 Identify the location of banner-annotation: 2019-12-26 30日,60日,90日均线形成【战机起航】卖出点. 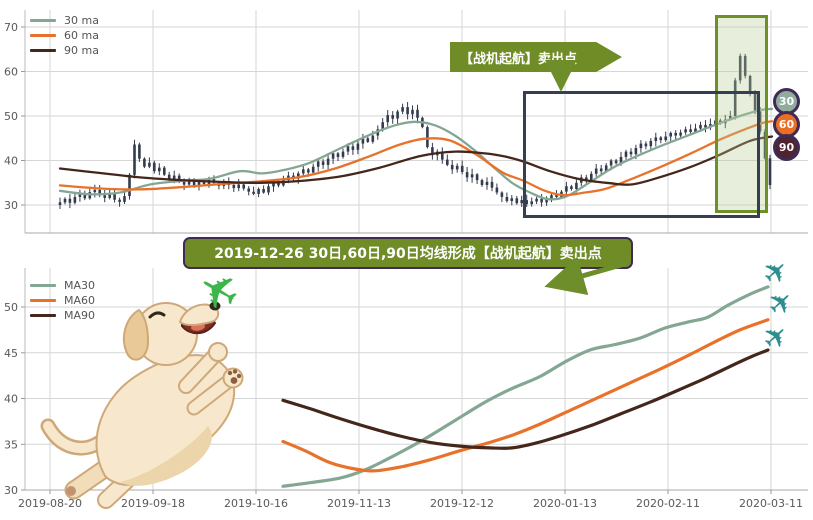
(408, 253).